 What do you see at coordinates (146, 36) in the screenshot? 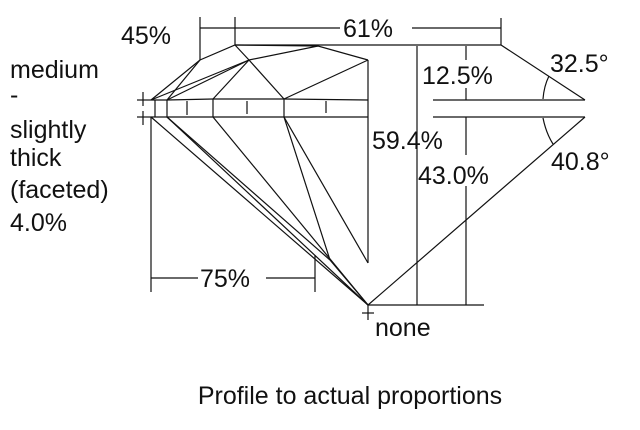
I see `crown-ratio-label: 45%` at bounding box center [146, 36].